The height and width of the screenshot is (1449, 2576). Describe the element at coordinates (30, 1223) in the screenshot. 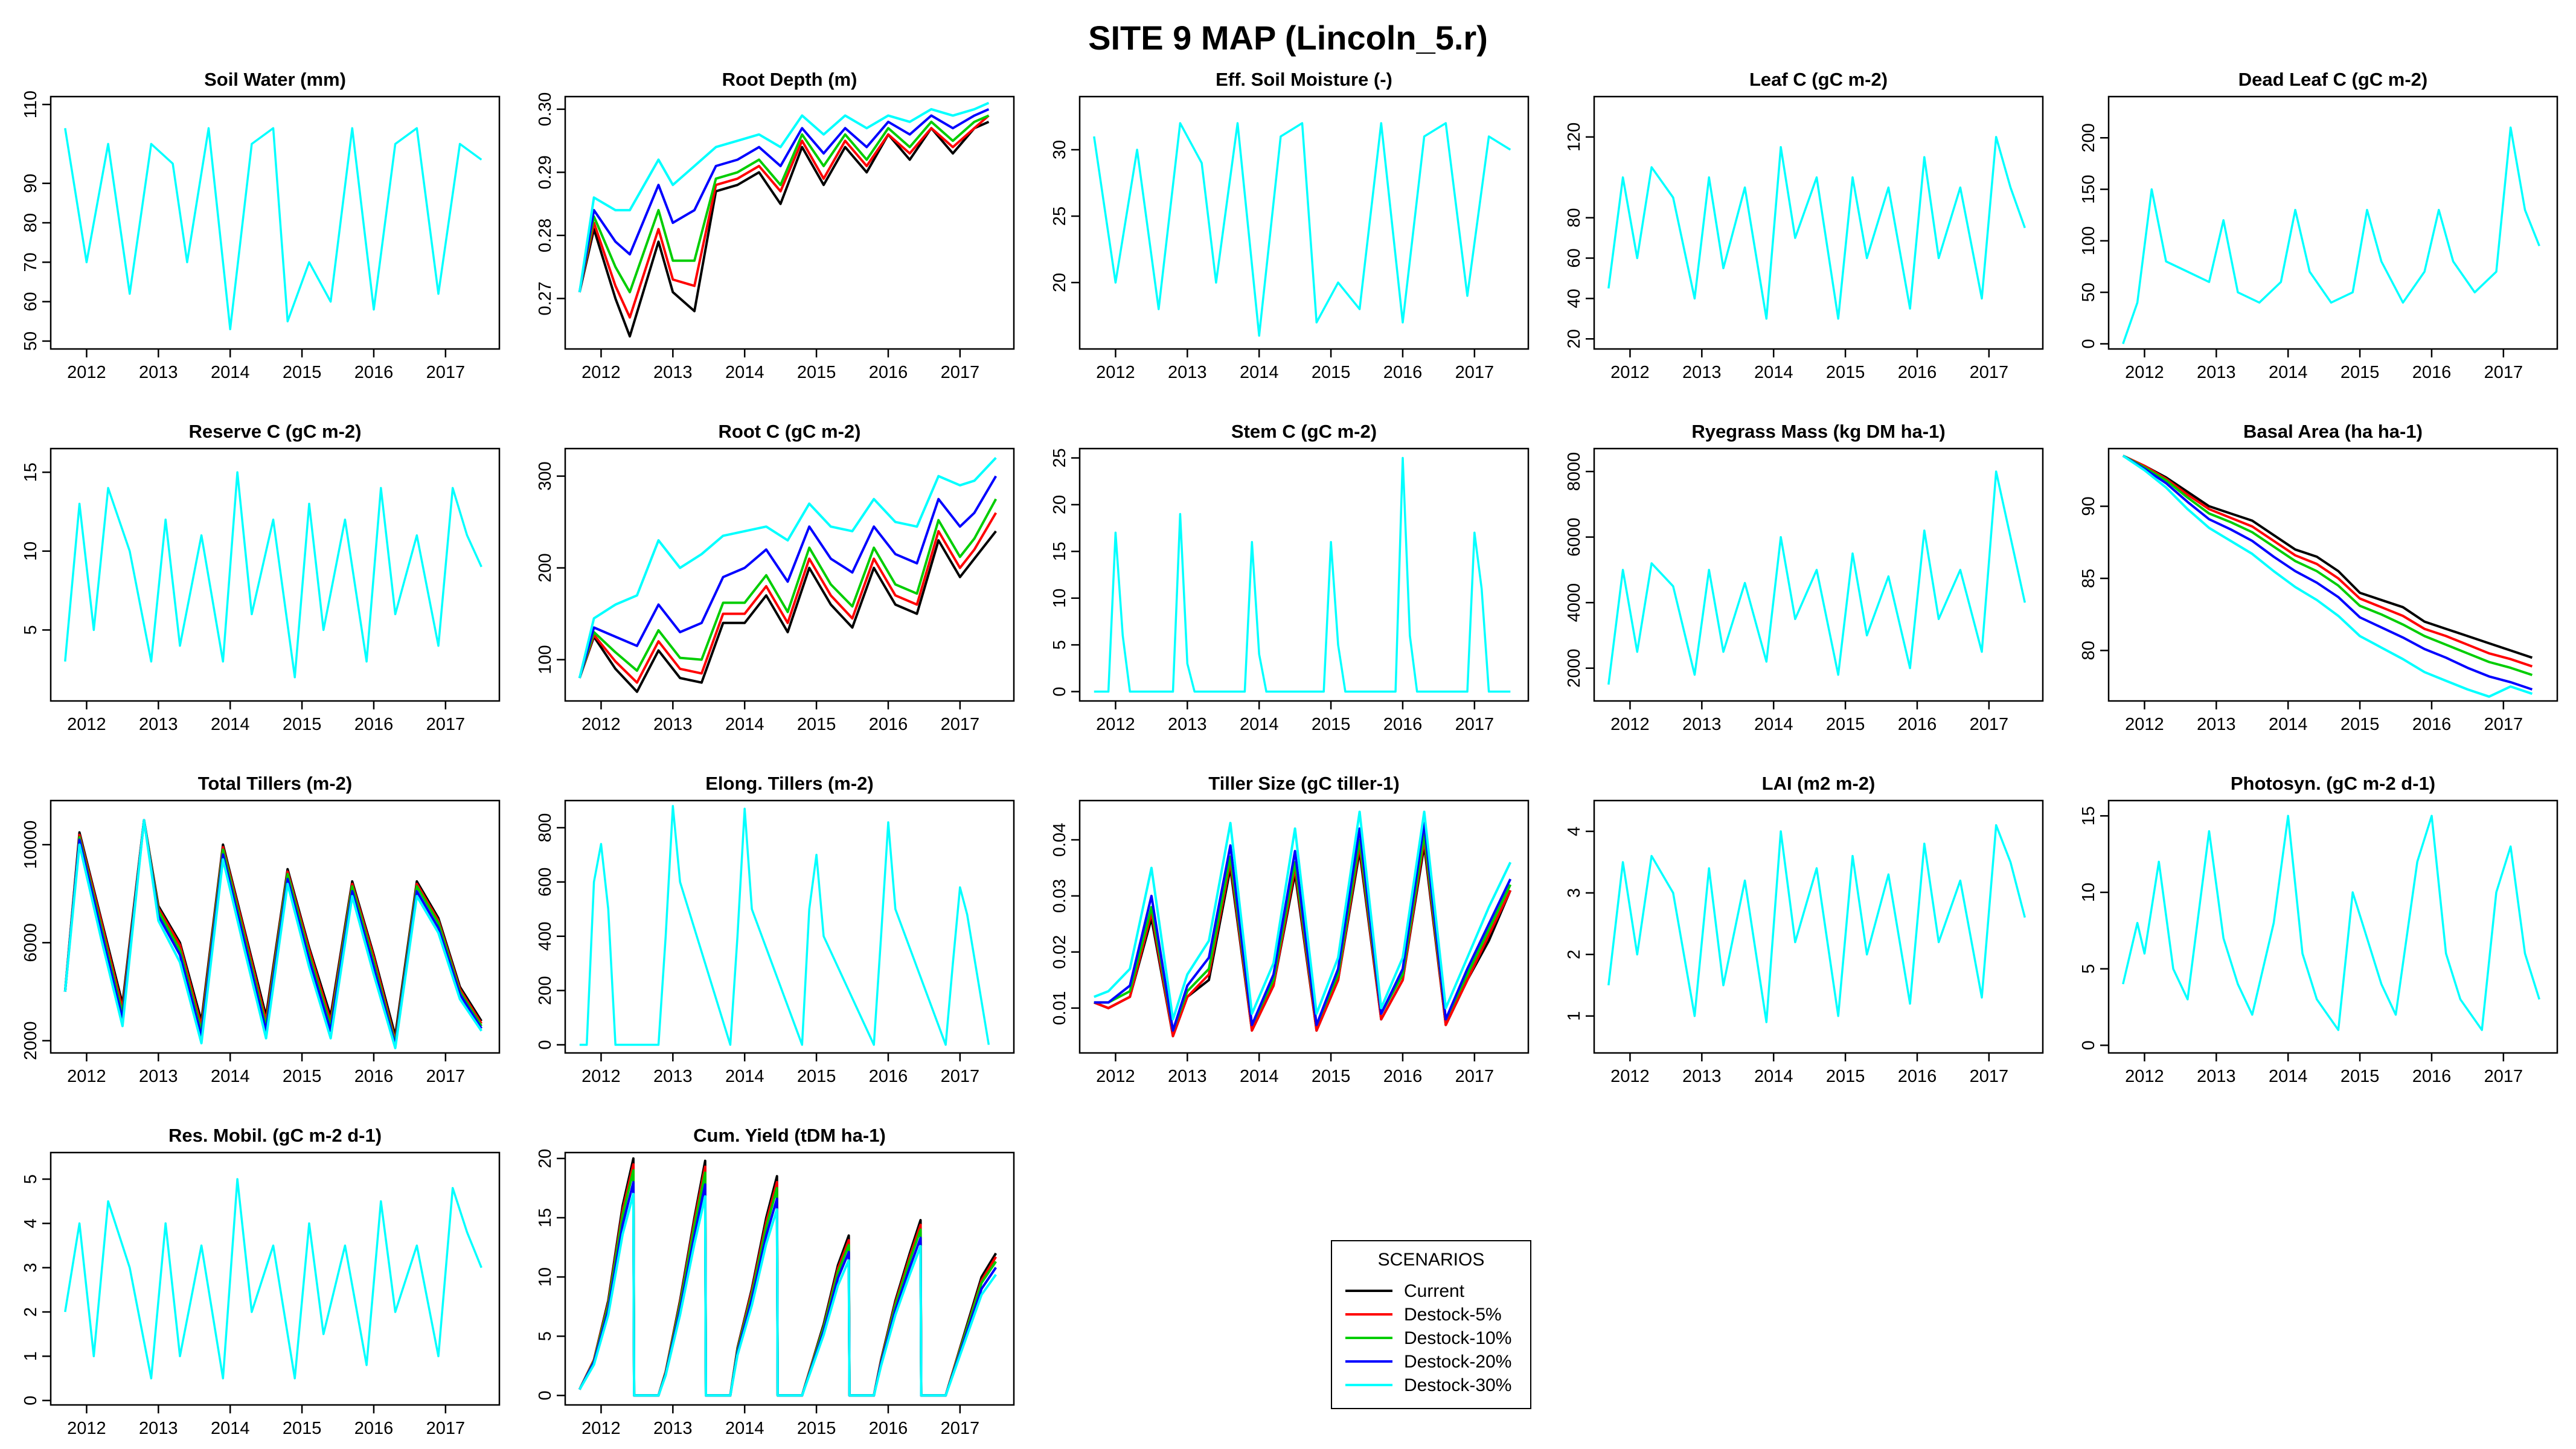

I see `y-tick-label: 4` at that location.